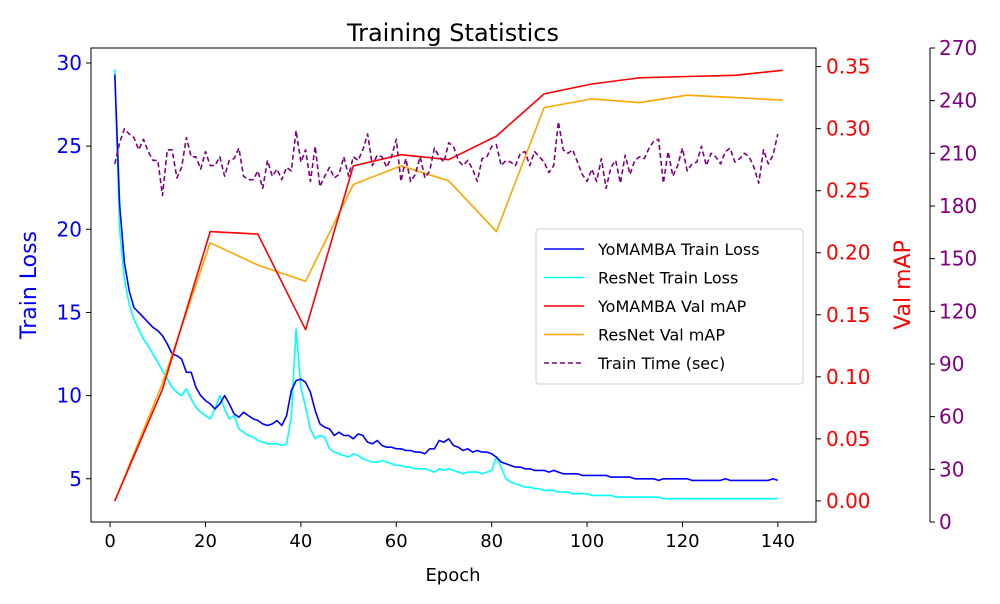 Image resolution: width=1000 pixels, height=604 pixels. I want to click on map-tick-label: 0.35, so click(848, 67).